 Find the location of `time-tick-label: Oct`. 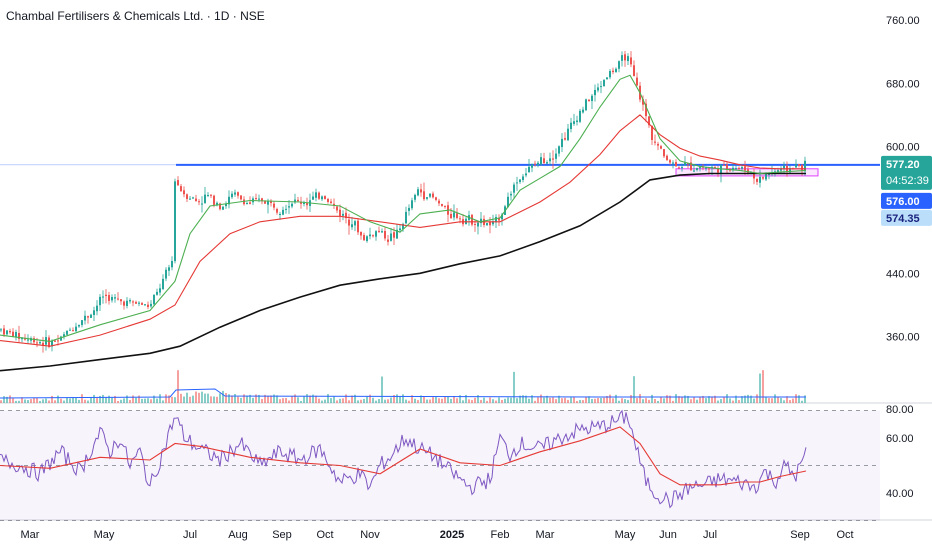

time-tick-label: Oct is located at coordinates (844, 535).